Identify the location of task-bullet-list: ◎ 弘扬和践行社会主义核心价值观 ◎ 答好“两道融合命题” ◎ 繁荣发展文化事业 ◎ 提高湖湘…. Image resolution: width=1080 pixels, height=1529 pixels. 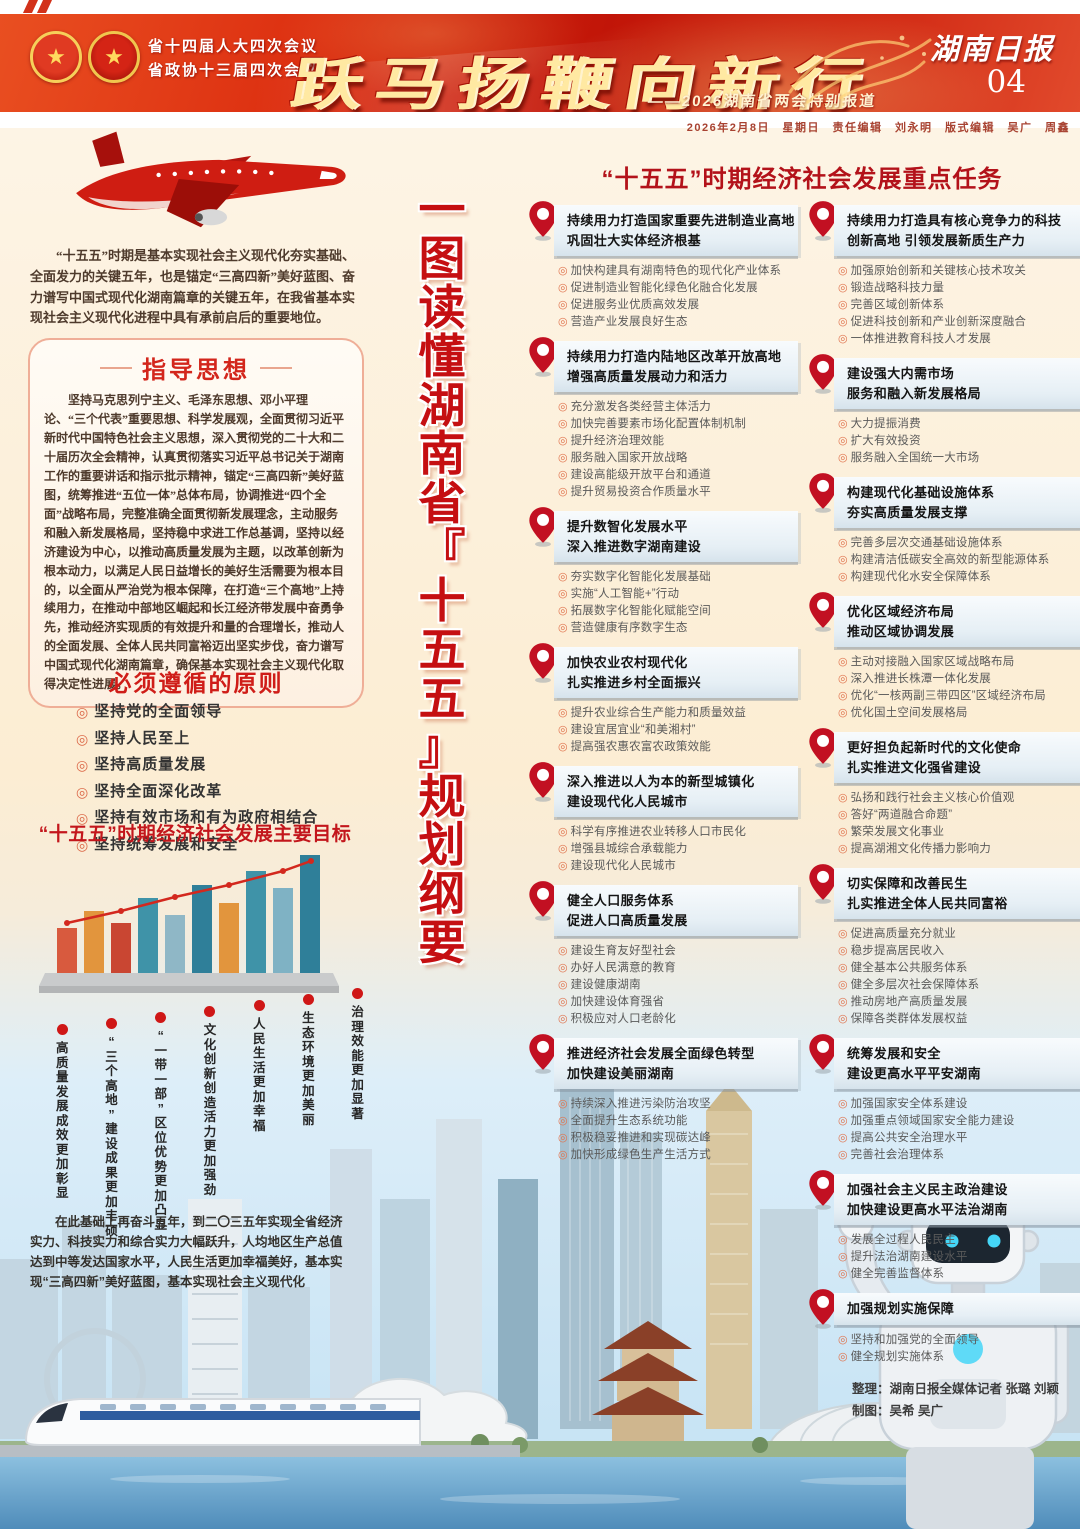
(959, 824).